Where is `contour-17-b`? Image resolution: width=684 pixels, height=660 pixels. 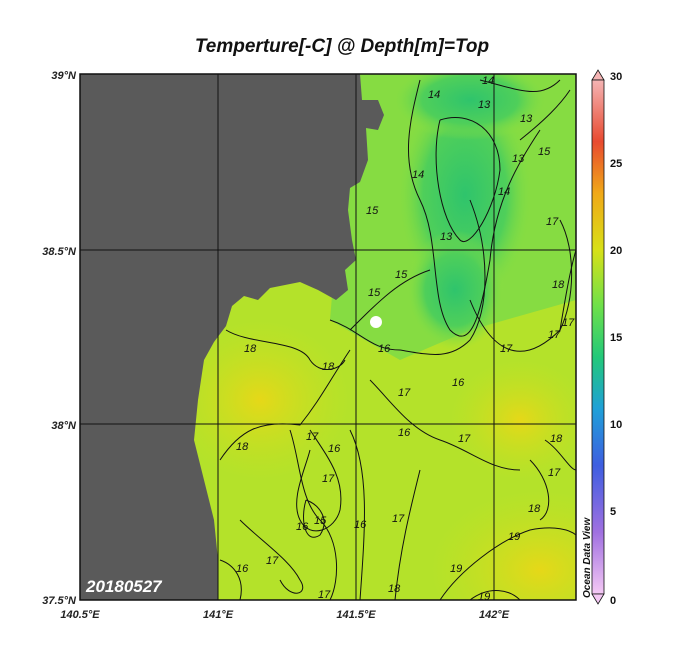
contour-17-b is located at coordinates (445, 425).